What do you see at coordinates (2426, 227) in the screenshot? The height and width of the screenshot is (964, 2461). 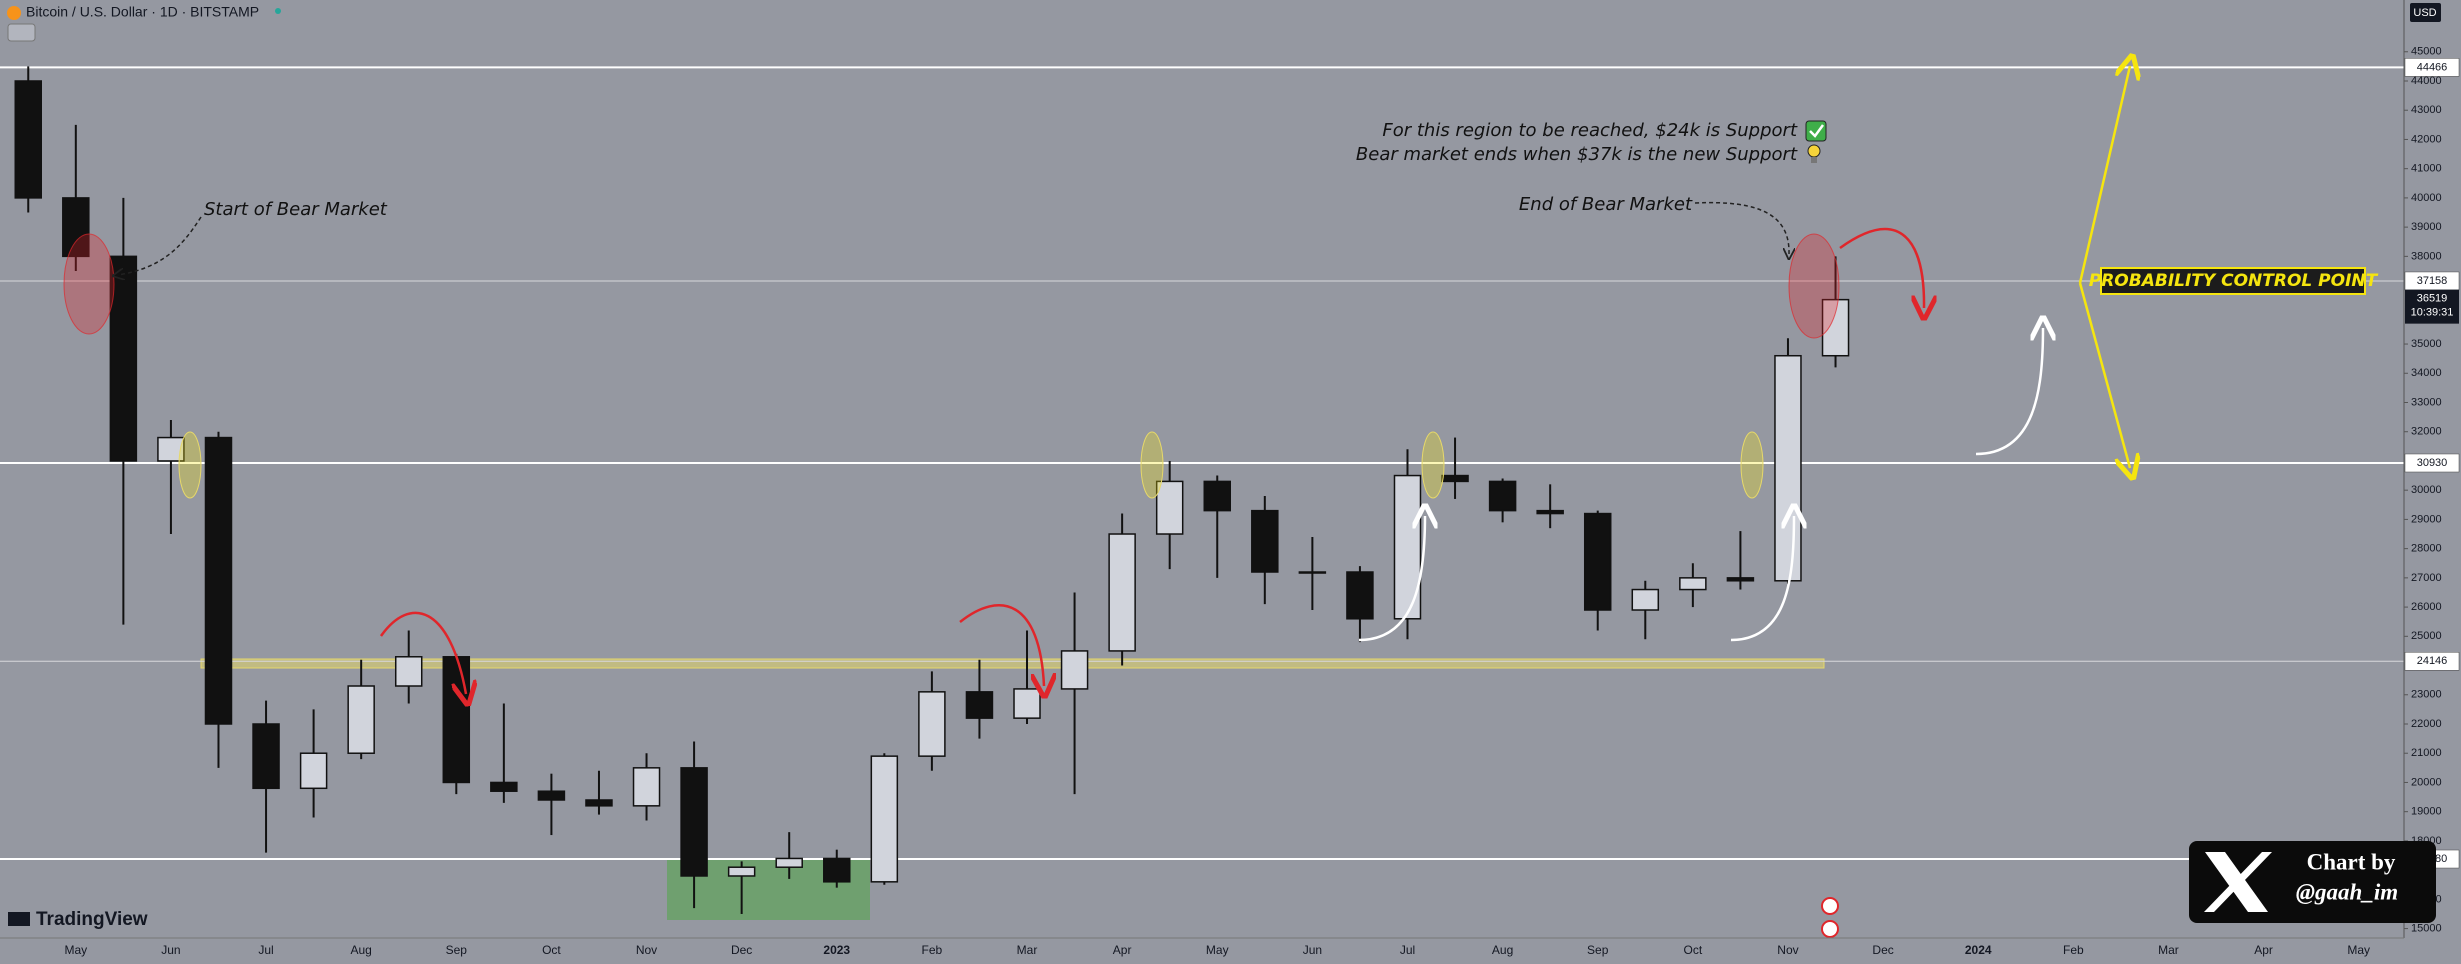 I see `y-tick-label: 39000` at bounding box center [2426, 227].